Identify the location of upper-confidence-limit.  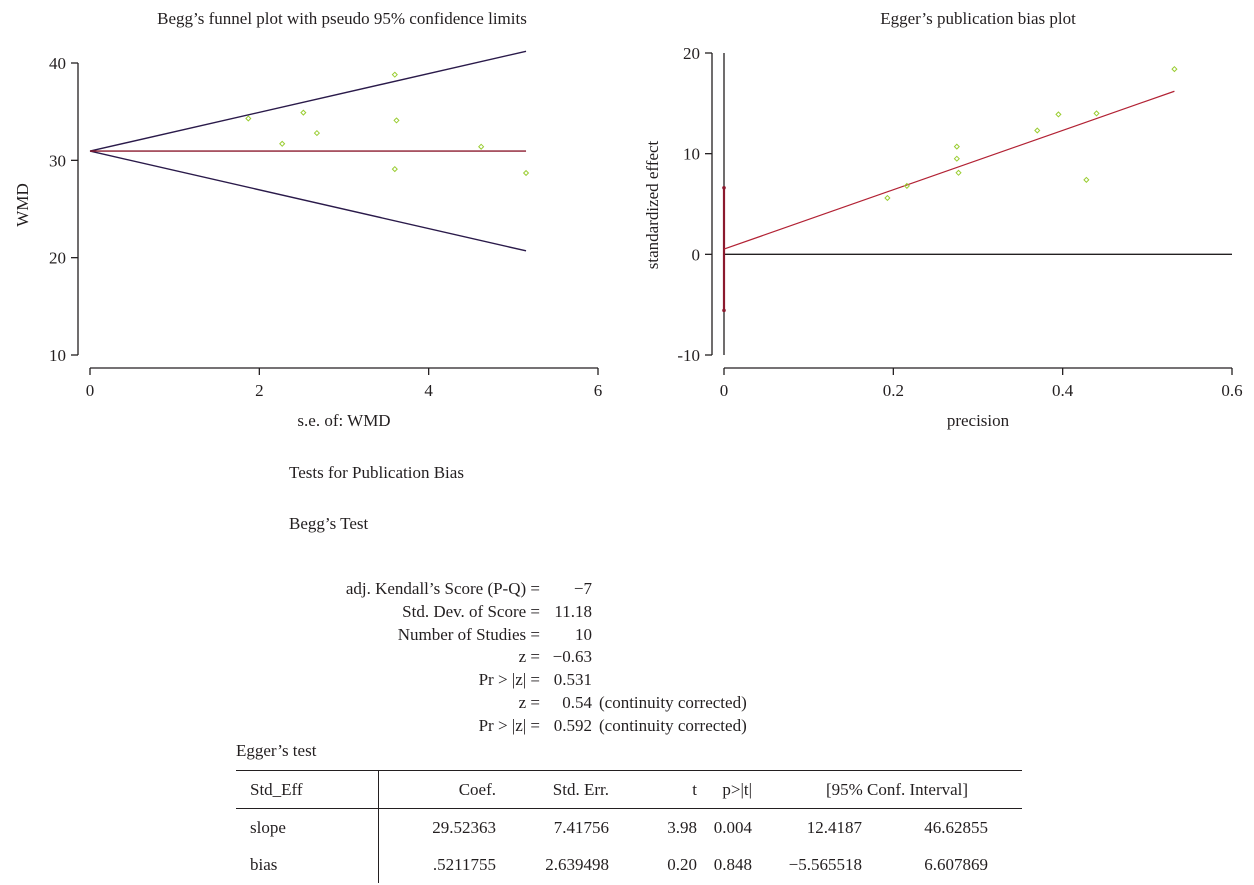
(308, 101).